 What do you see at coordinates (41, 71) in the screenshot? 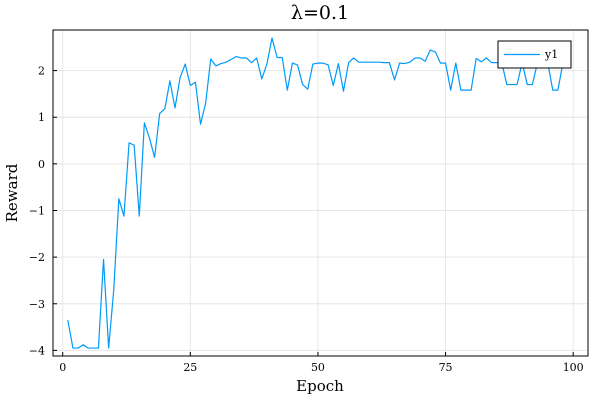
I see `y-tick-label: 2` at bounding box center [41, 71].